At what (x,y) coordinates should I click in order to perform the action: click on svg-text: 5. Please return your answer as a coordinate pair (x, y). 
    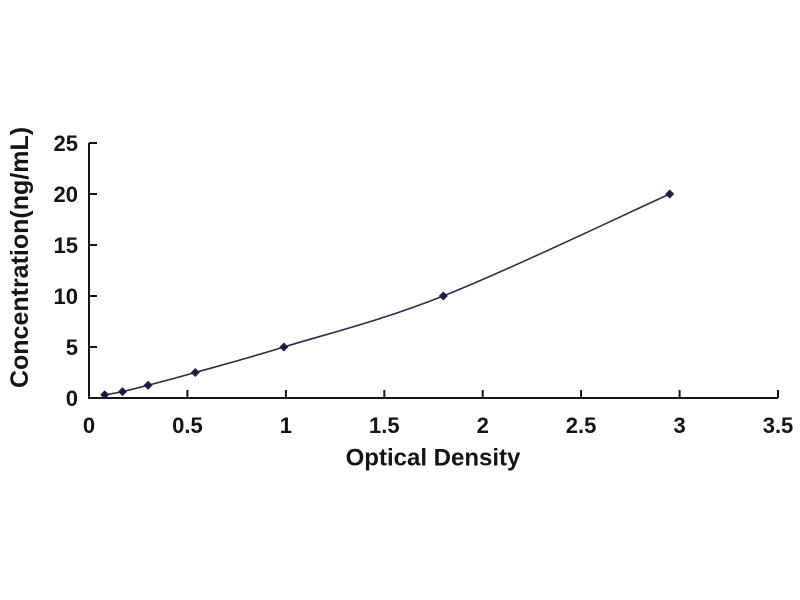
    Looking at the image, I should click on (72, 347).